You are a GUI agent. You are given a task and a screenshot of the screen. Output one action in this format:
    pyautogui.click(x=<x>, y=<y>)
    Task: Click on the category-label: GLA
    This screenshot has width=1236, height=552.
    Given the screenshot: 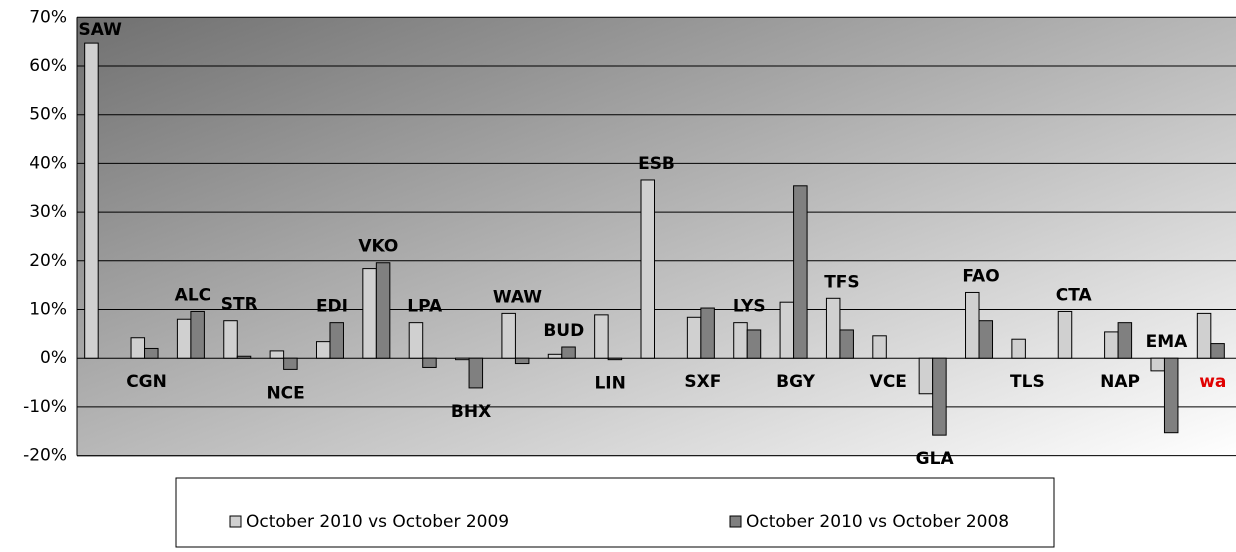 What is the action you would take?
    pyautogui.click(x=935, y=459)
    